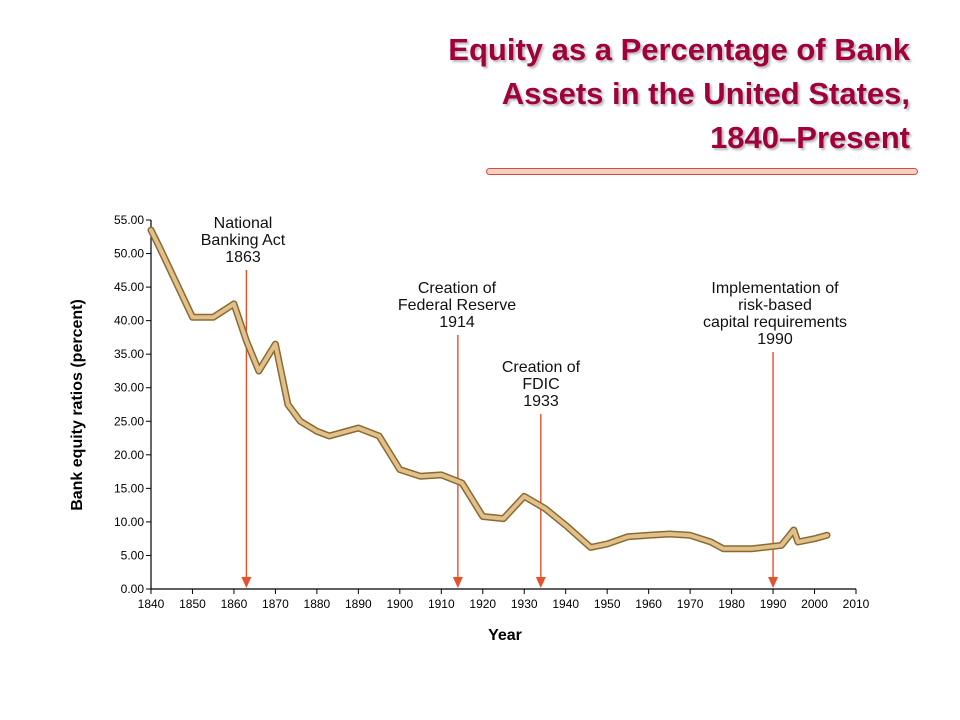 The image size is (960, 720). Describe the element at coordinates (541, 401) in the screenshot. I see `annotation-line: 1933` at that location.